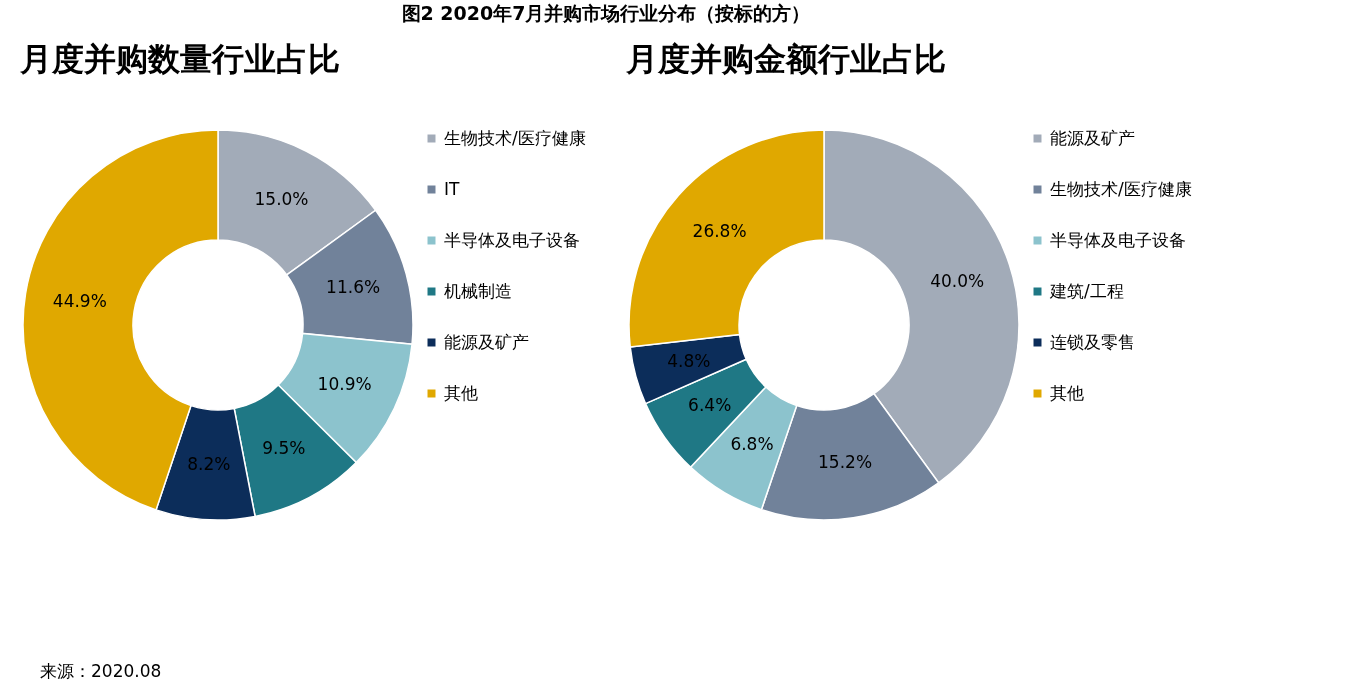  What do you see at coordinates (79, 301) in the screenshot?
I see `data-label: 44.9%` at bounding box center [79, 301].